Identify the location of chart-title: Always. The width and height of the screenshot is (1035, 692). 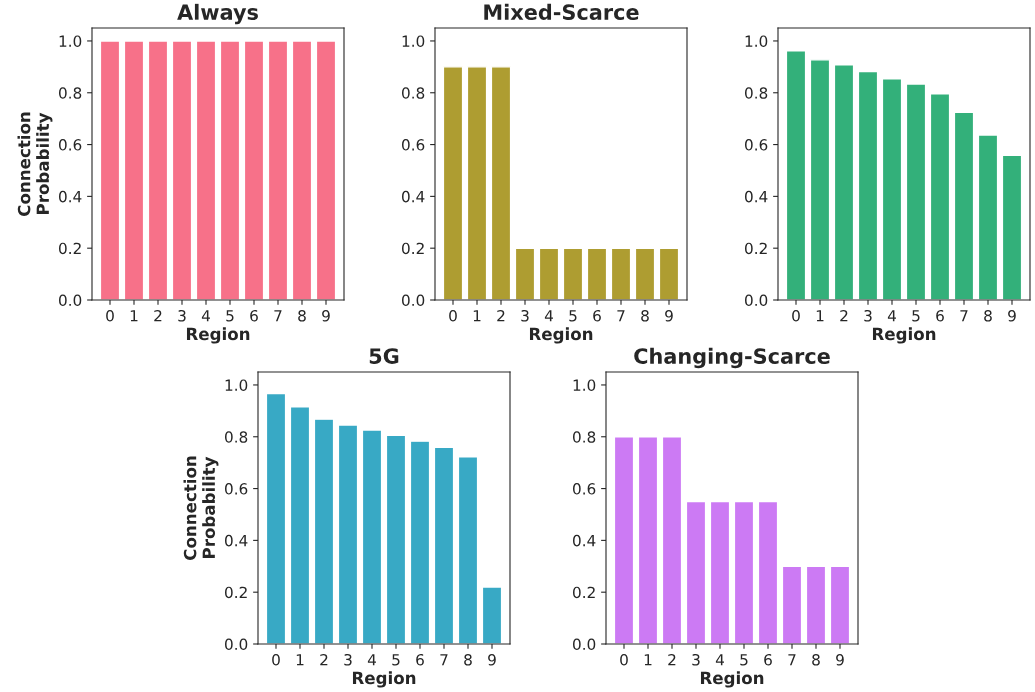
(217, 14).